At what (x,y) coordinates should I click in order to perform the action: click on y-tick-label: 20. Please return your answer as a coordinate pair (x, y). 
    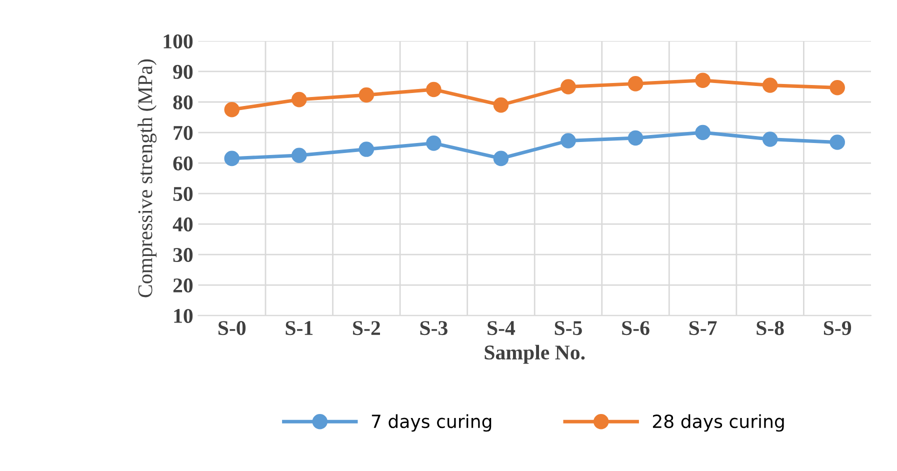
    Looking at the image, I should click on (183, 285).